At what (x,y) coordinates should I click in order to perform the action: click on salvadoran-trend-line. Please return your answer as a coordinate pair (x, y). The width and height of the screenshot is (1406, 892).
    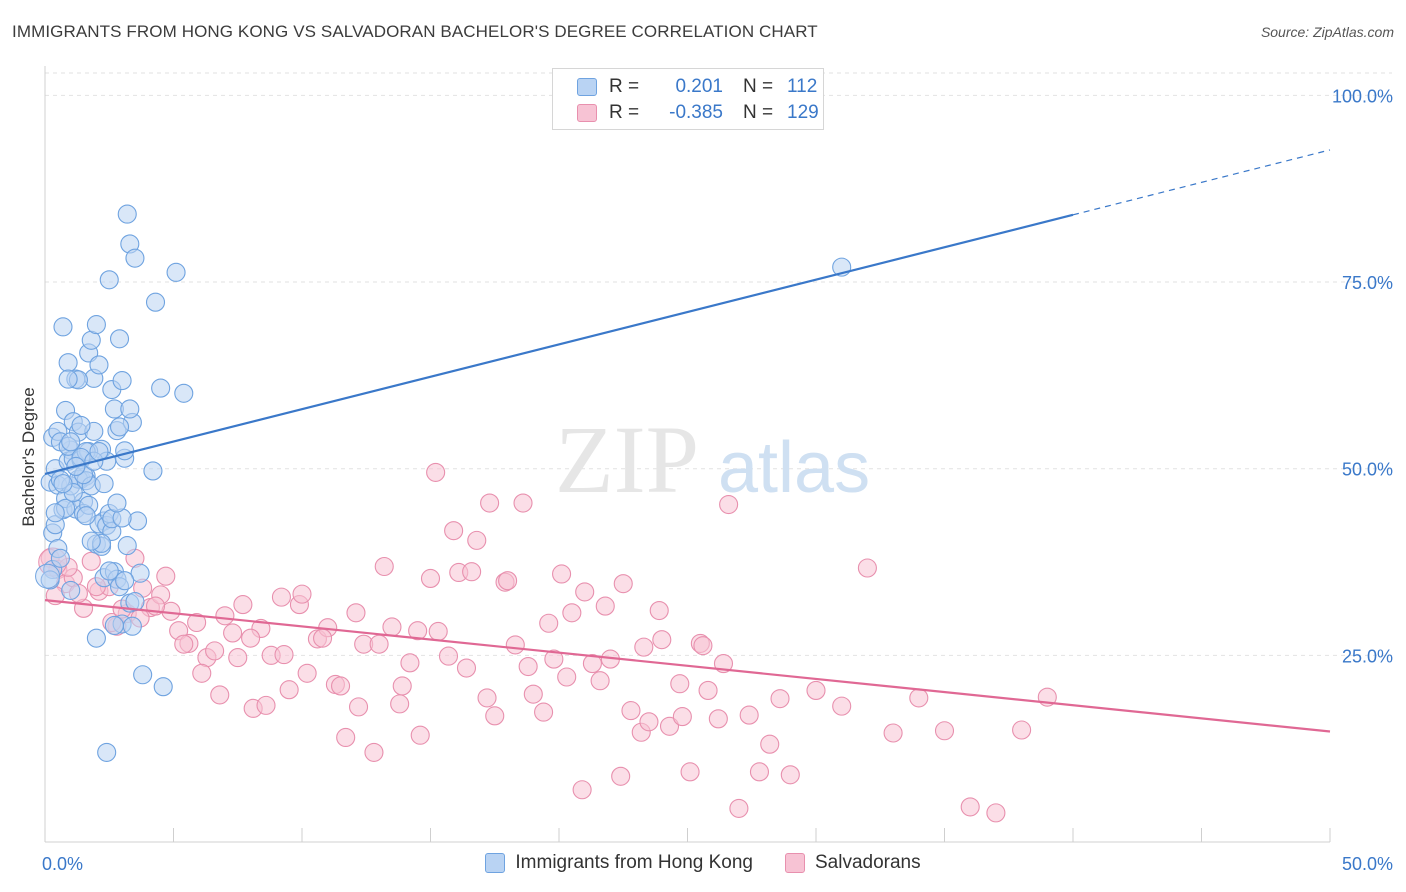
    Looking at the image, I should click on (687, 666).